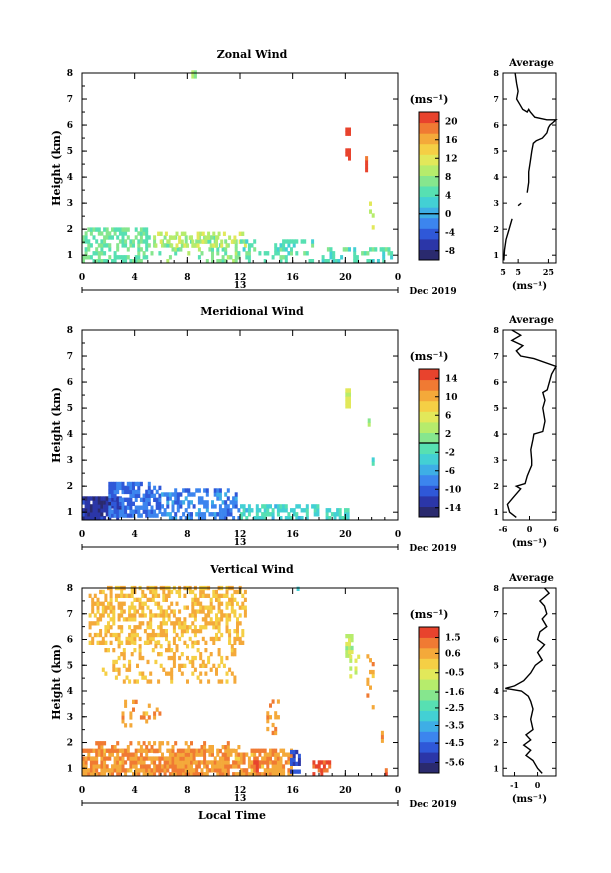 This screenshot has height=873, width=611. Describe the element at coordinates (528, 680) in the screenshot. I see `average-profile-line` at that location.